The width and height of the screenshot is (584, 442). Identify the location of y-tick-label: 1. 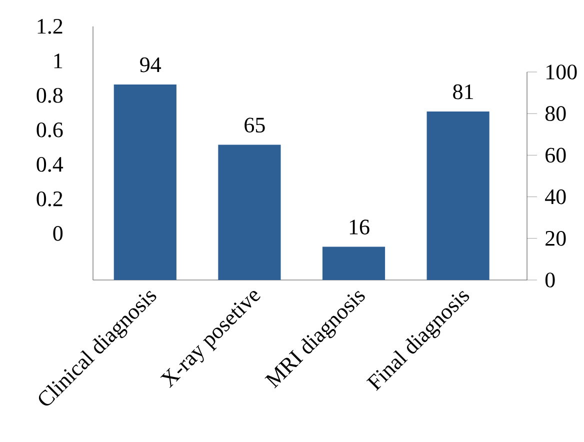
(58, 61).